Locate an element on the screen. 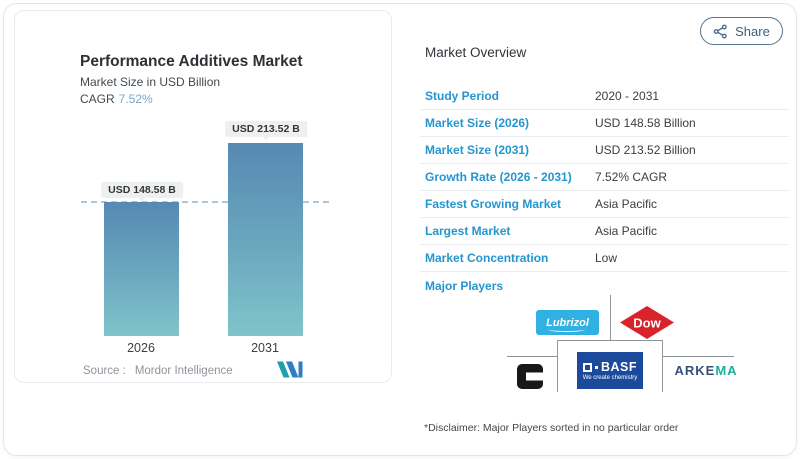 The width and height of the screenshot is (800, 459). overview-row-value: USD 148.58 Billion is located at coordinates (645, 123).